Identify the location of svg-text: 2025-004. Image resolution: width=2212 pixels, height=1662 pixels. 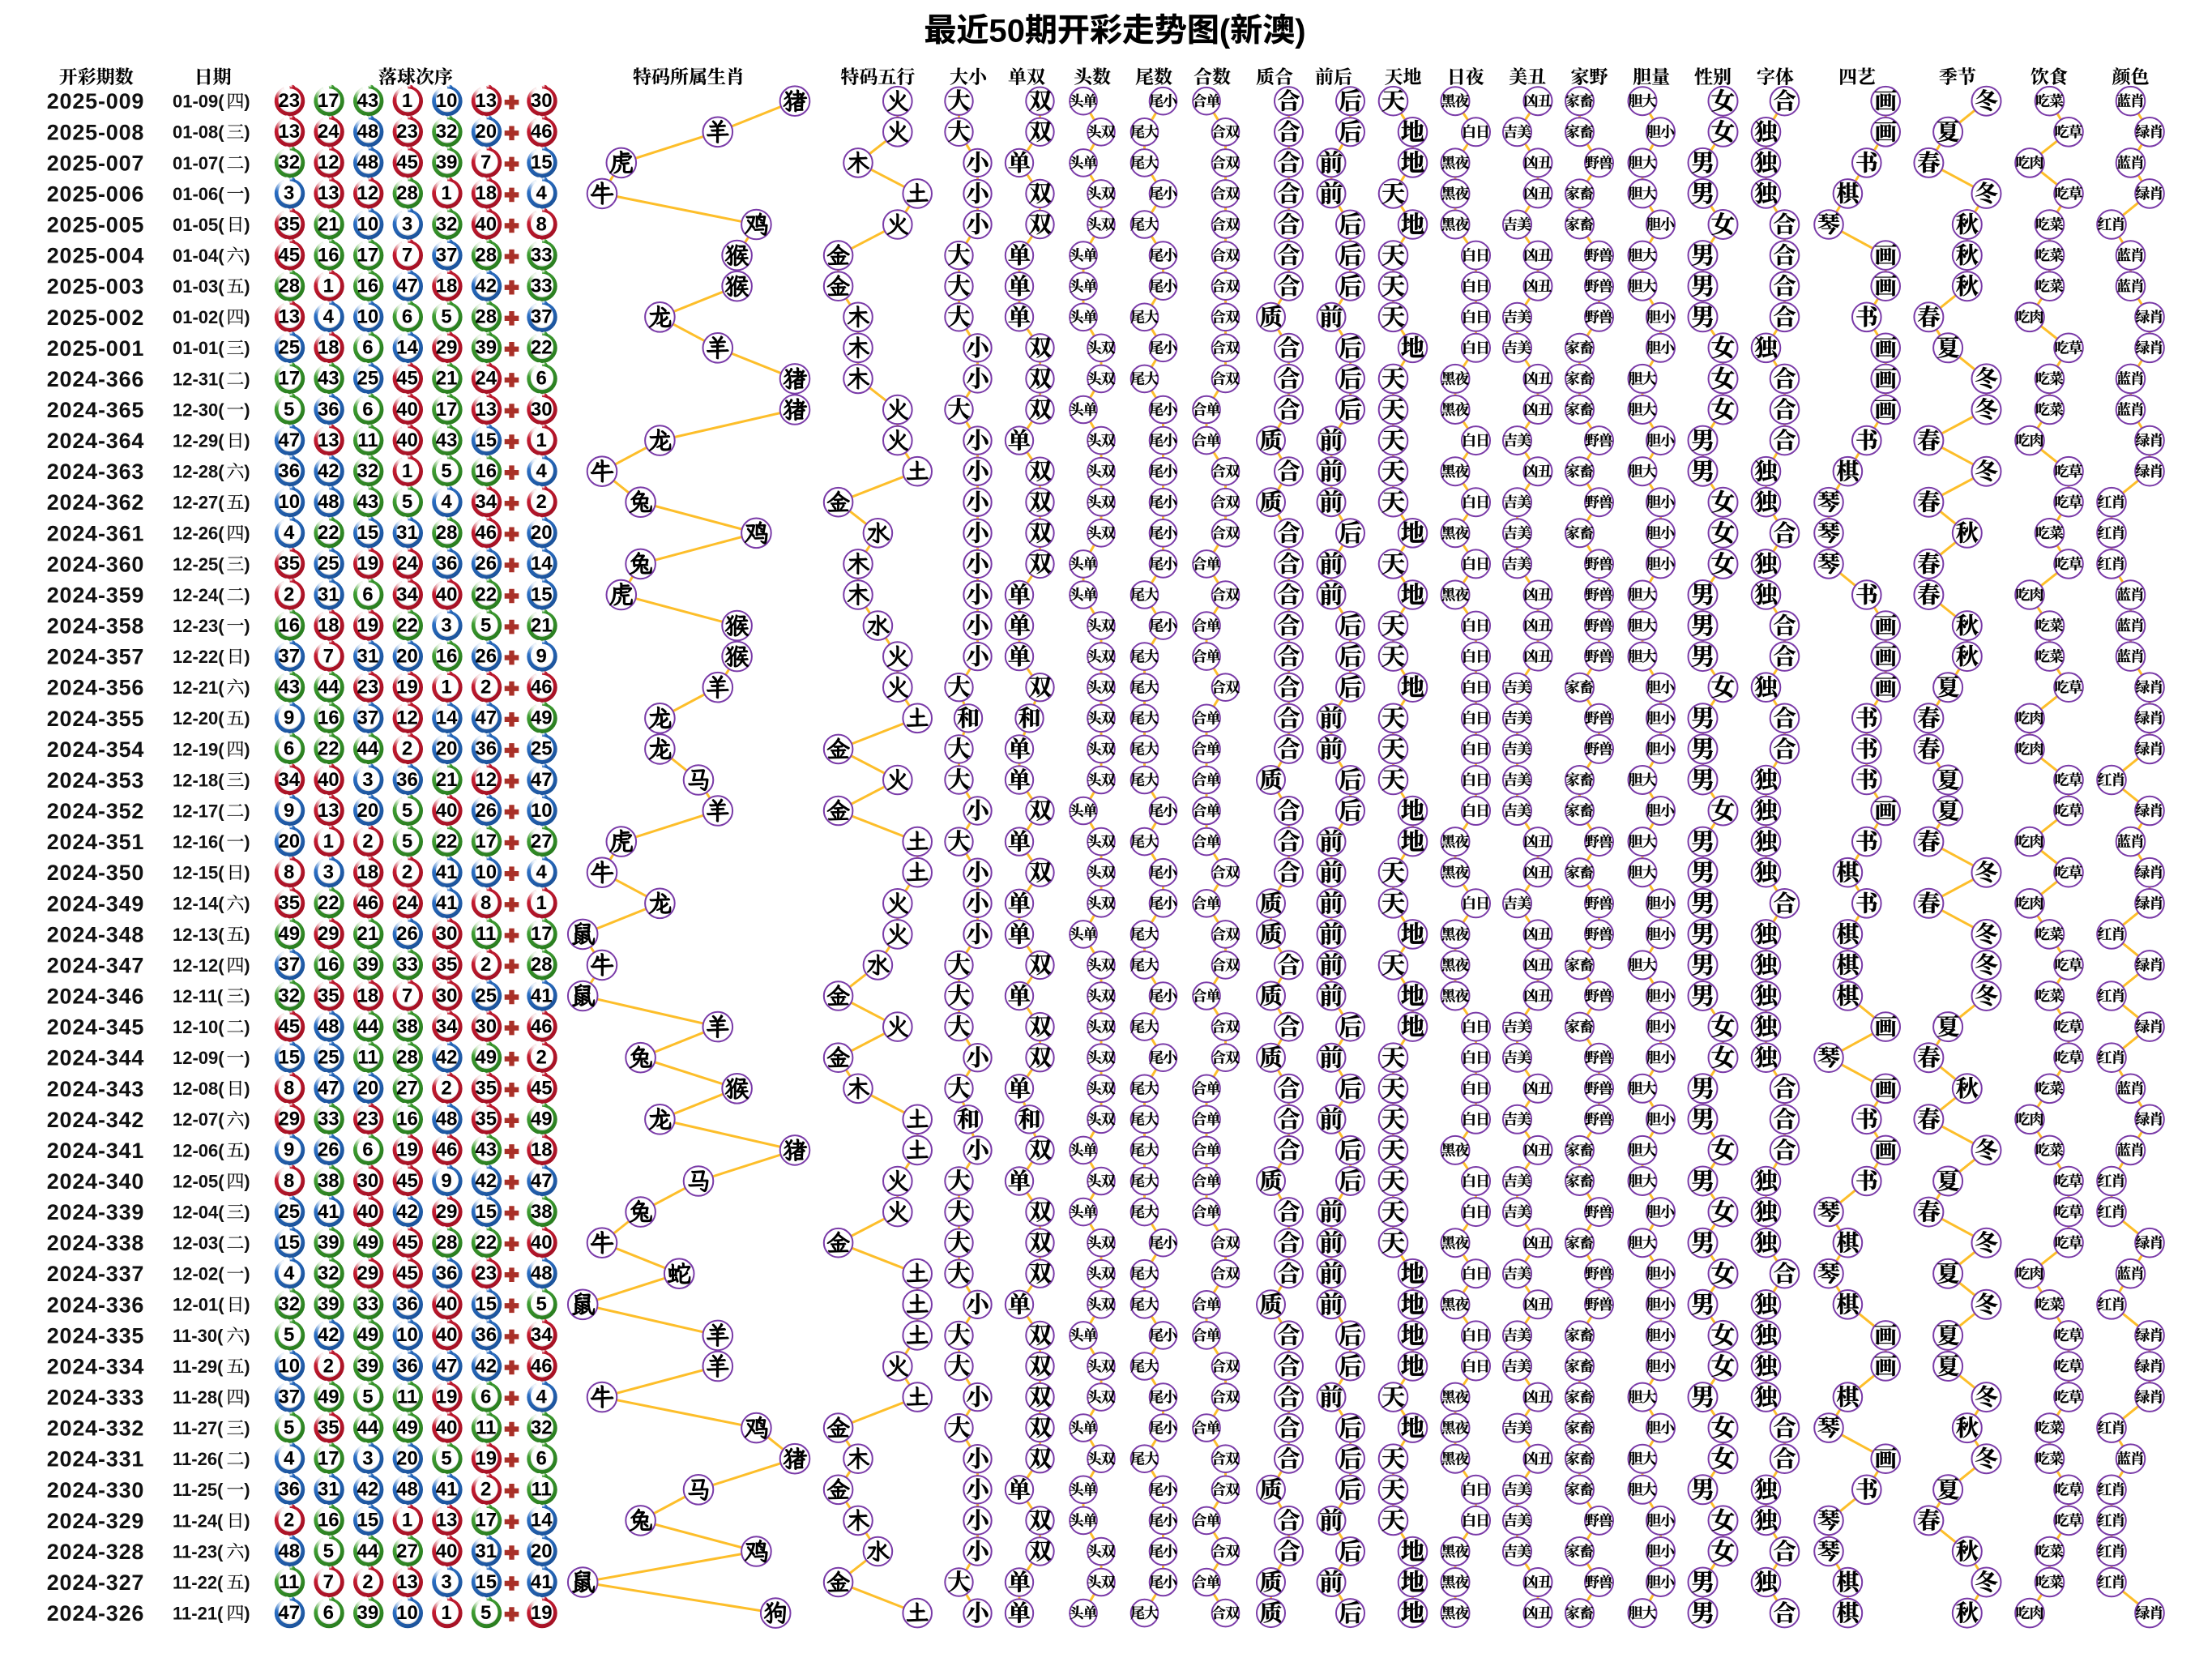
(96, 256).